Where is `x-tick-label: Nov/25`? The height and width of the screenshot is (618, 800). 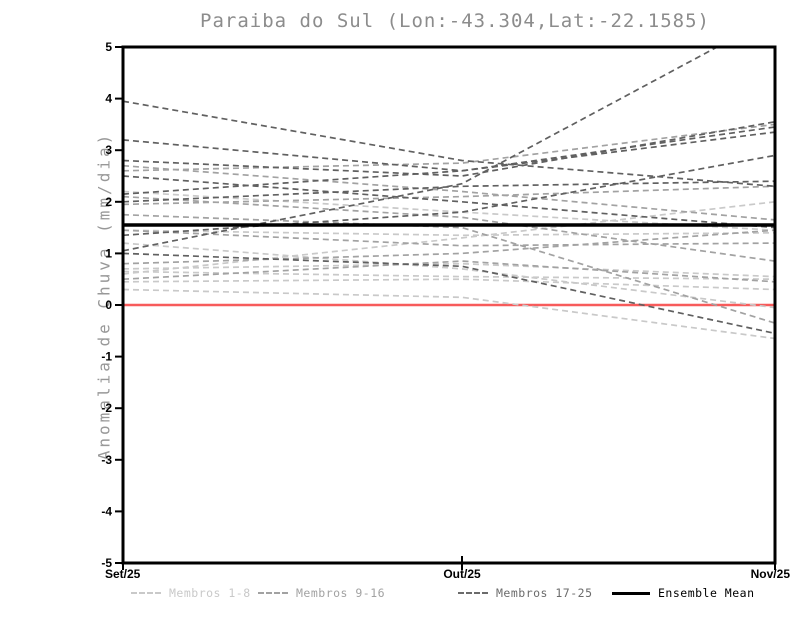
x-tick-label: Nov/25 is located at coordinates (771, 574).